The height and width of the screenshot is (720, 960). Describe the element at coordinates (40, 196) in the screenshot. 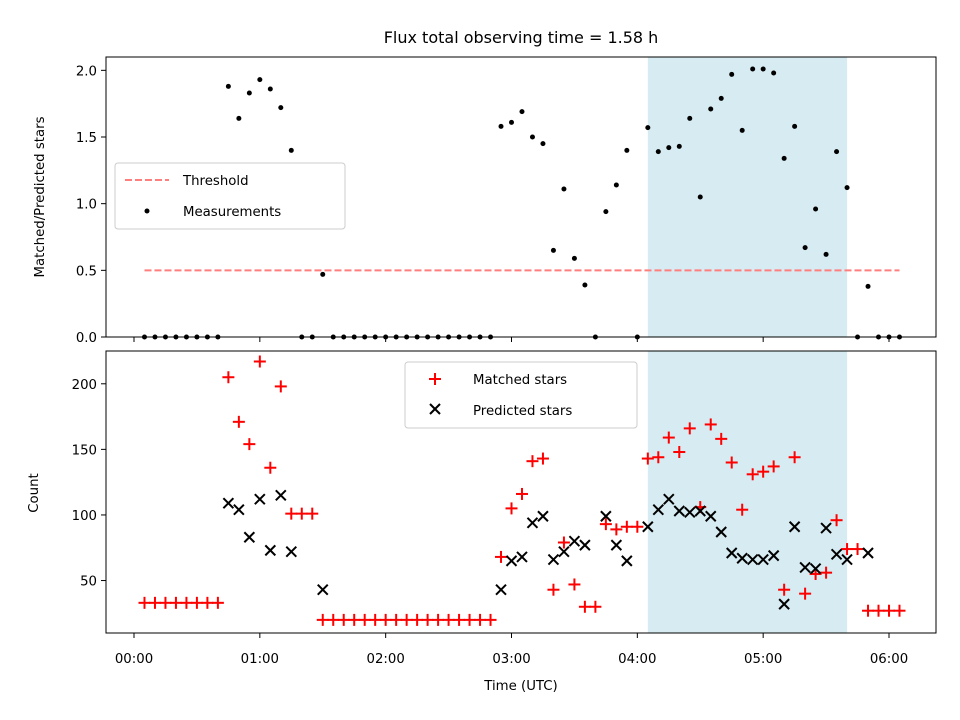

I see `top-y-axis-label: Matched/Predicted stars` at that location.